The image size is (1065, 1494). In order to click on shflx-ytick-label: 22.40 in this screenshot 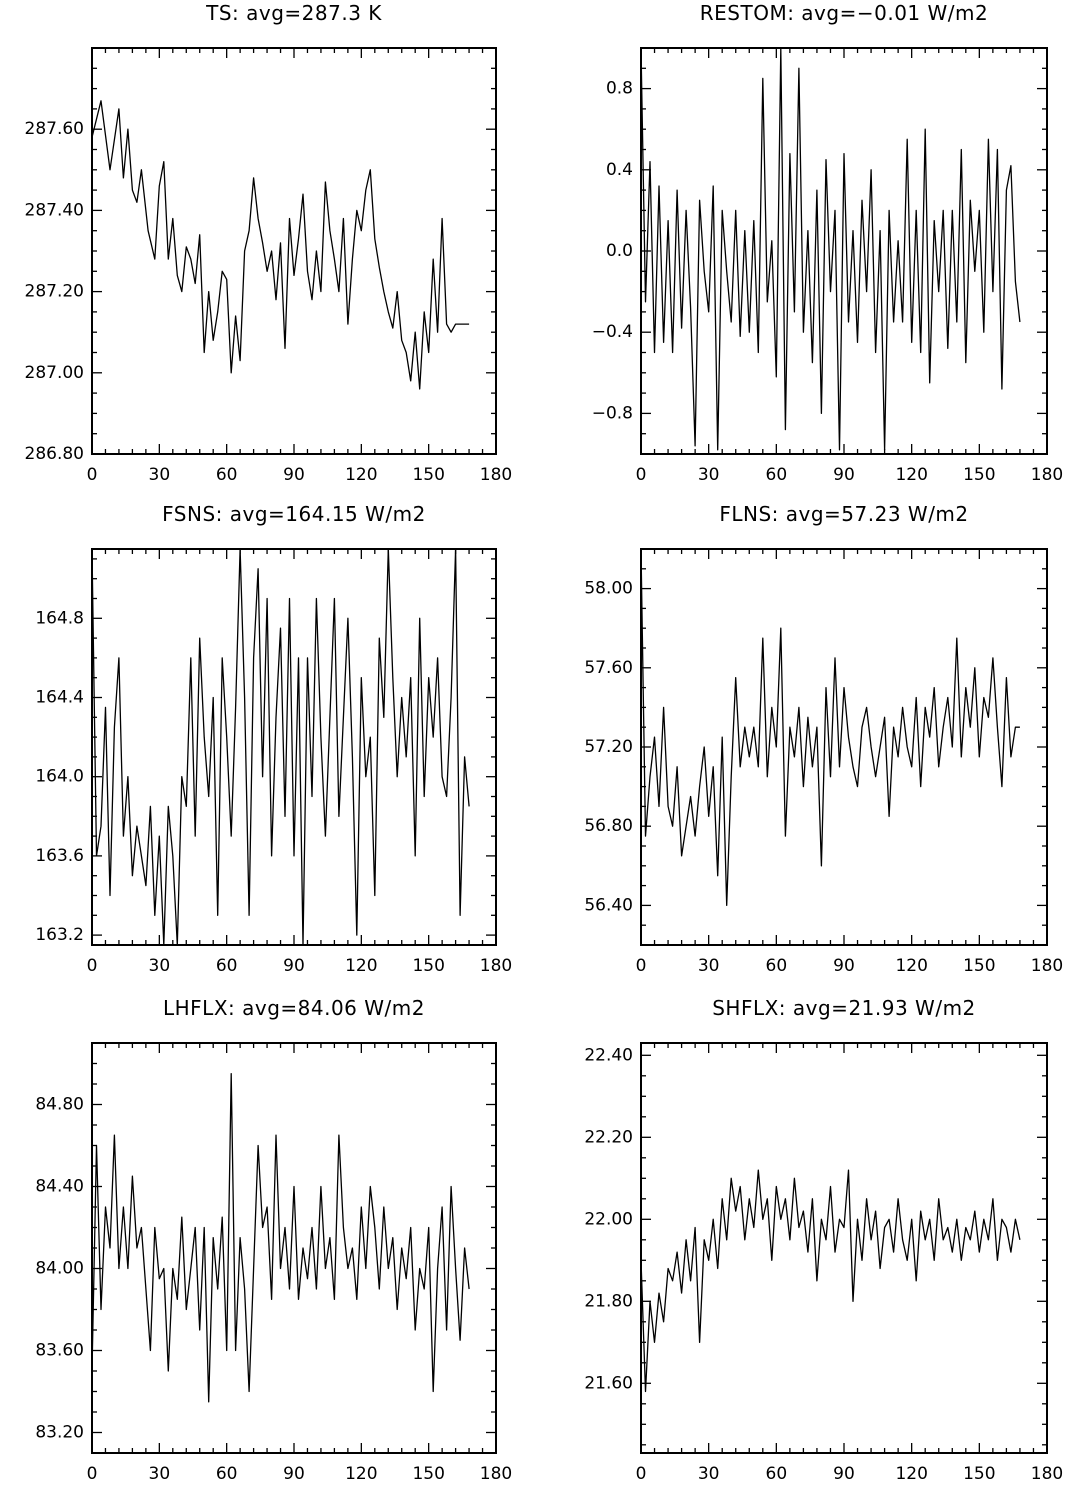, I will do `click(608, 1055)`.